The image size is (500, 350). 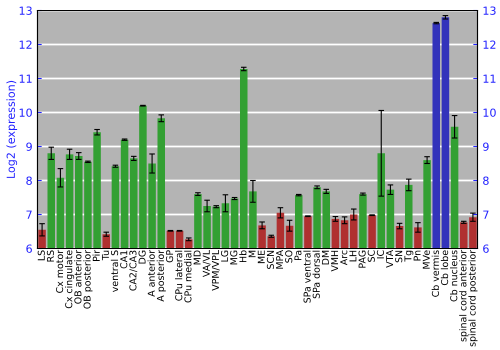 I want to click on x-tick-label: A anterior, so click(x=151, y=273).